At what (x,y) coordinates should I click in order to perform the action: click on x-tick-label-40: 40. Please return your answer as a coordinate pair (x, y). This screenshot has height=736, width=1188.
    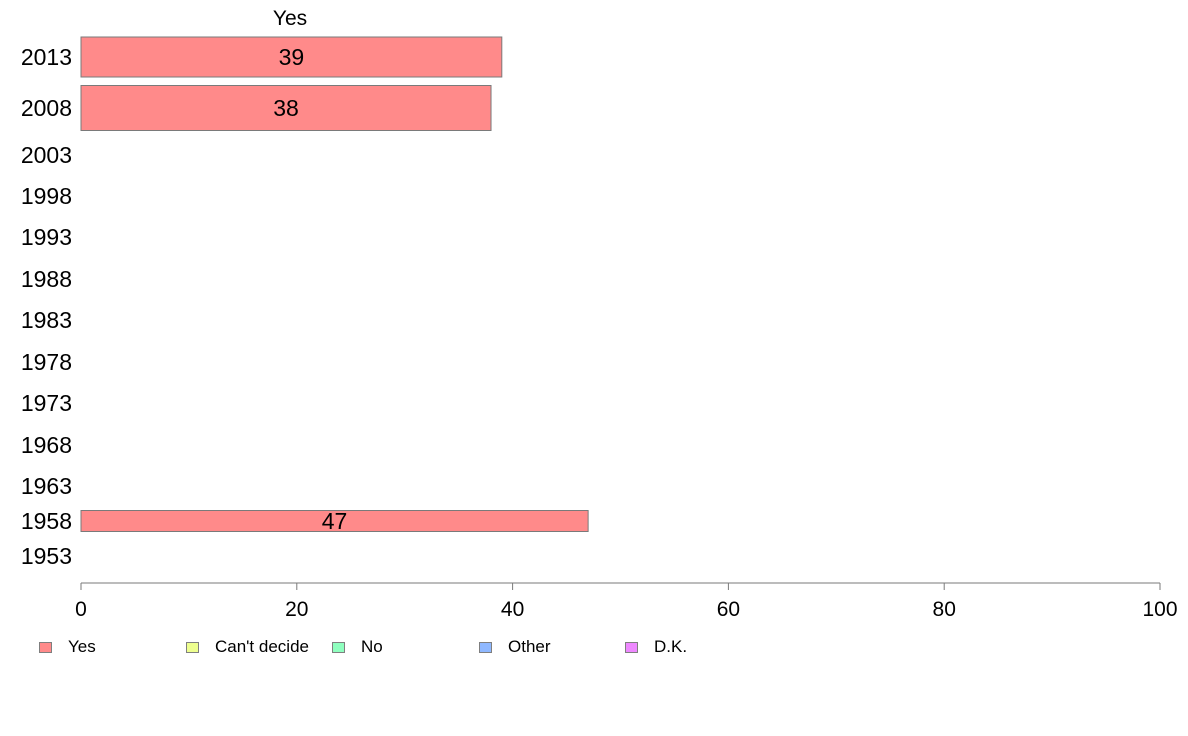
    Looking at the image, I should click on (512, 609).